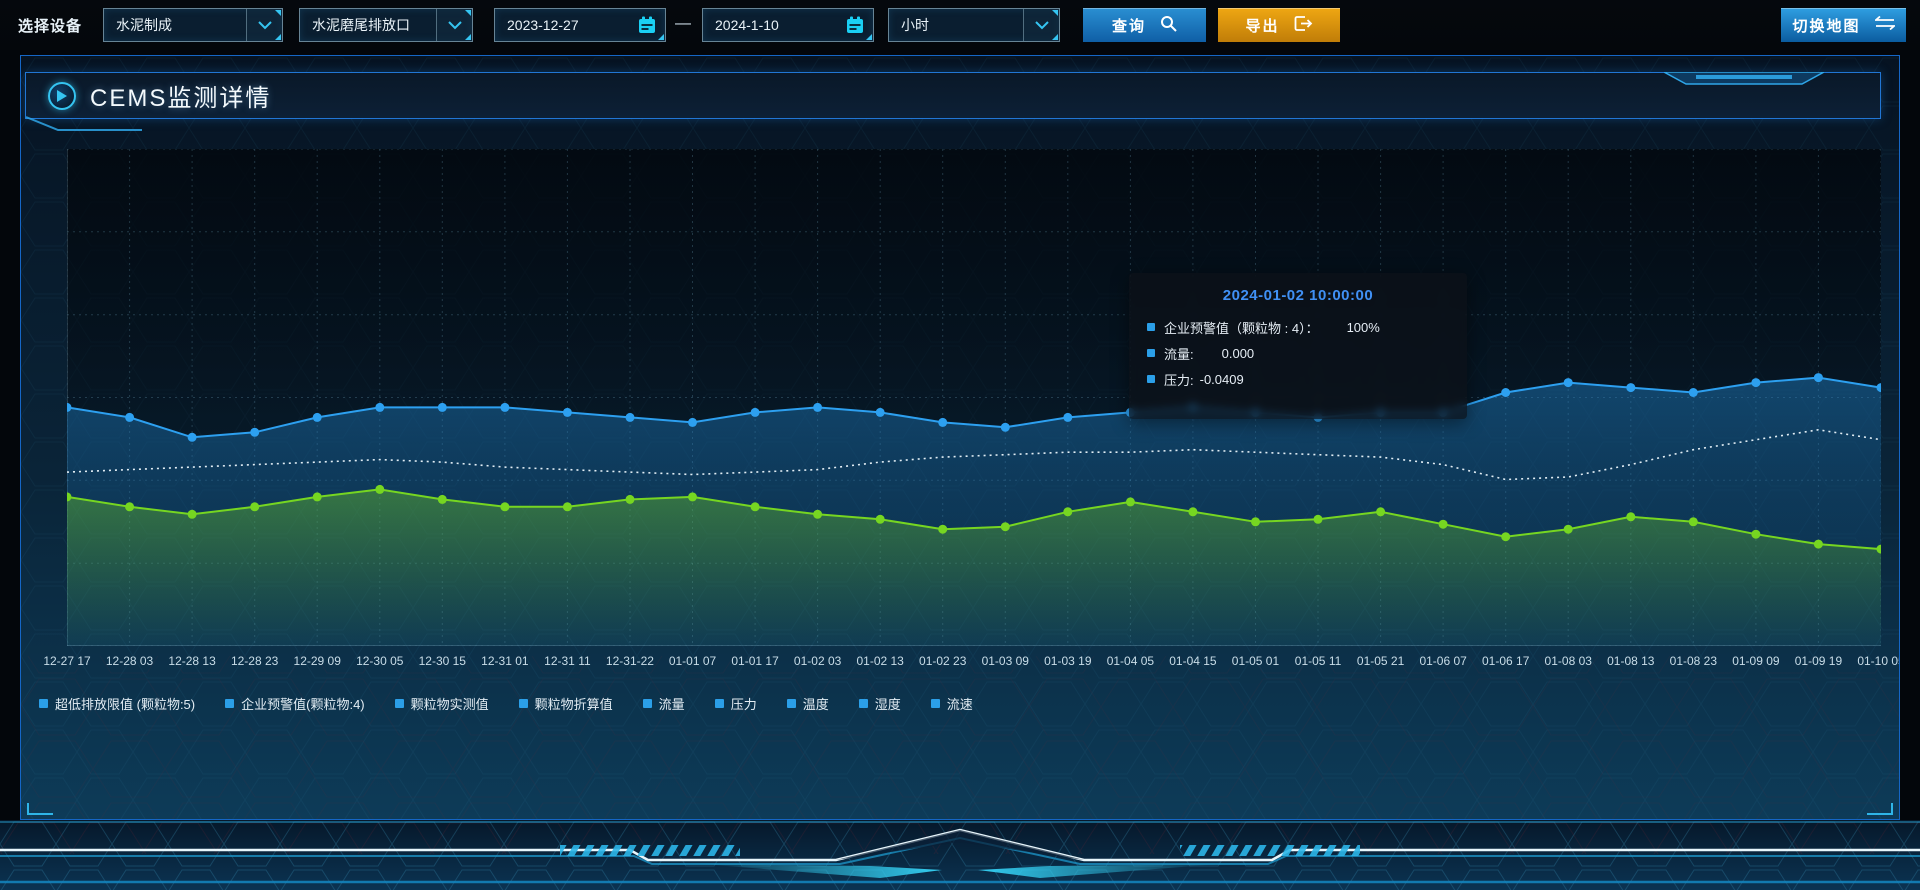 This screenshot has height=890, width=1920. What do you see at coordinates (1298, 295) in the screenshot?
I see `tooltip-timestamp: 2024-01-02 10:00:00` at bounding box center [1298, 295].